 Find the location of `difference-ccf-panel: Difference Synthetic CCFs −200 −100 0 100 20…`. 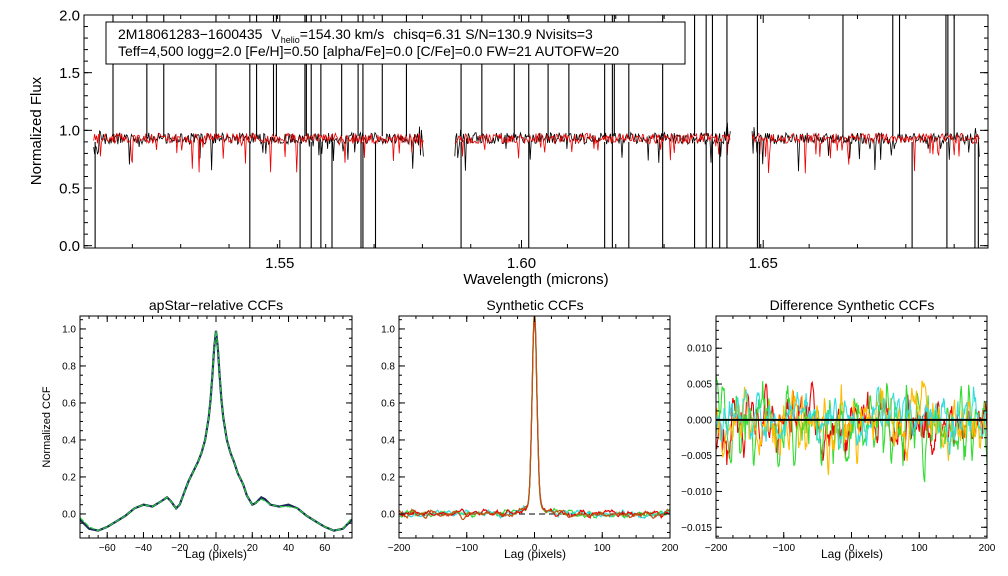

difference-ccf-panel: Difference Synthetic CCFs −200 −100 0 100 20… is located at coordinates (838, 429).